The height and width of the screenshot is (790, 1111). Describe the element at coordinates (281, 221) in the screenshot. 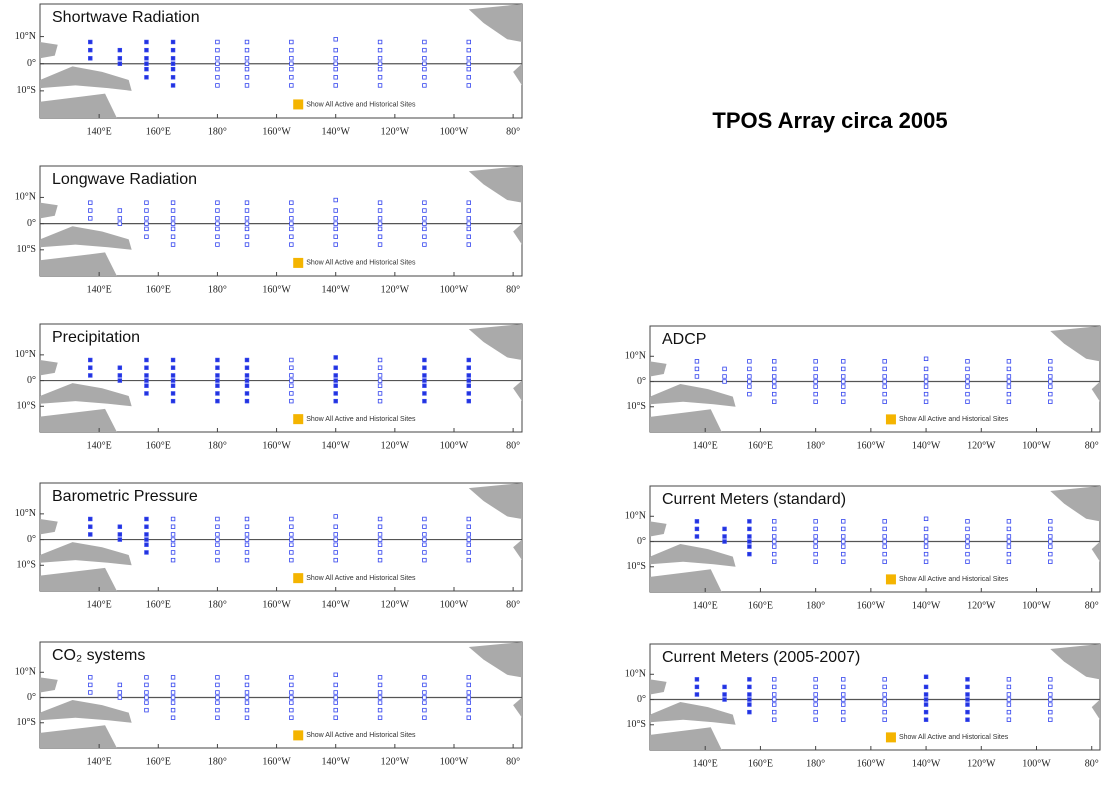

I see `map-frame` at that location.